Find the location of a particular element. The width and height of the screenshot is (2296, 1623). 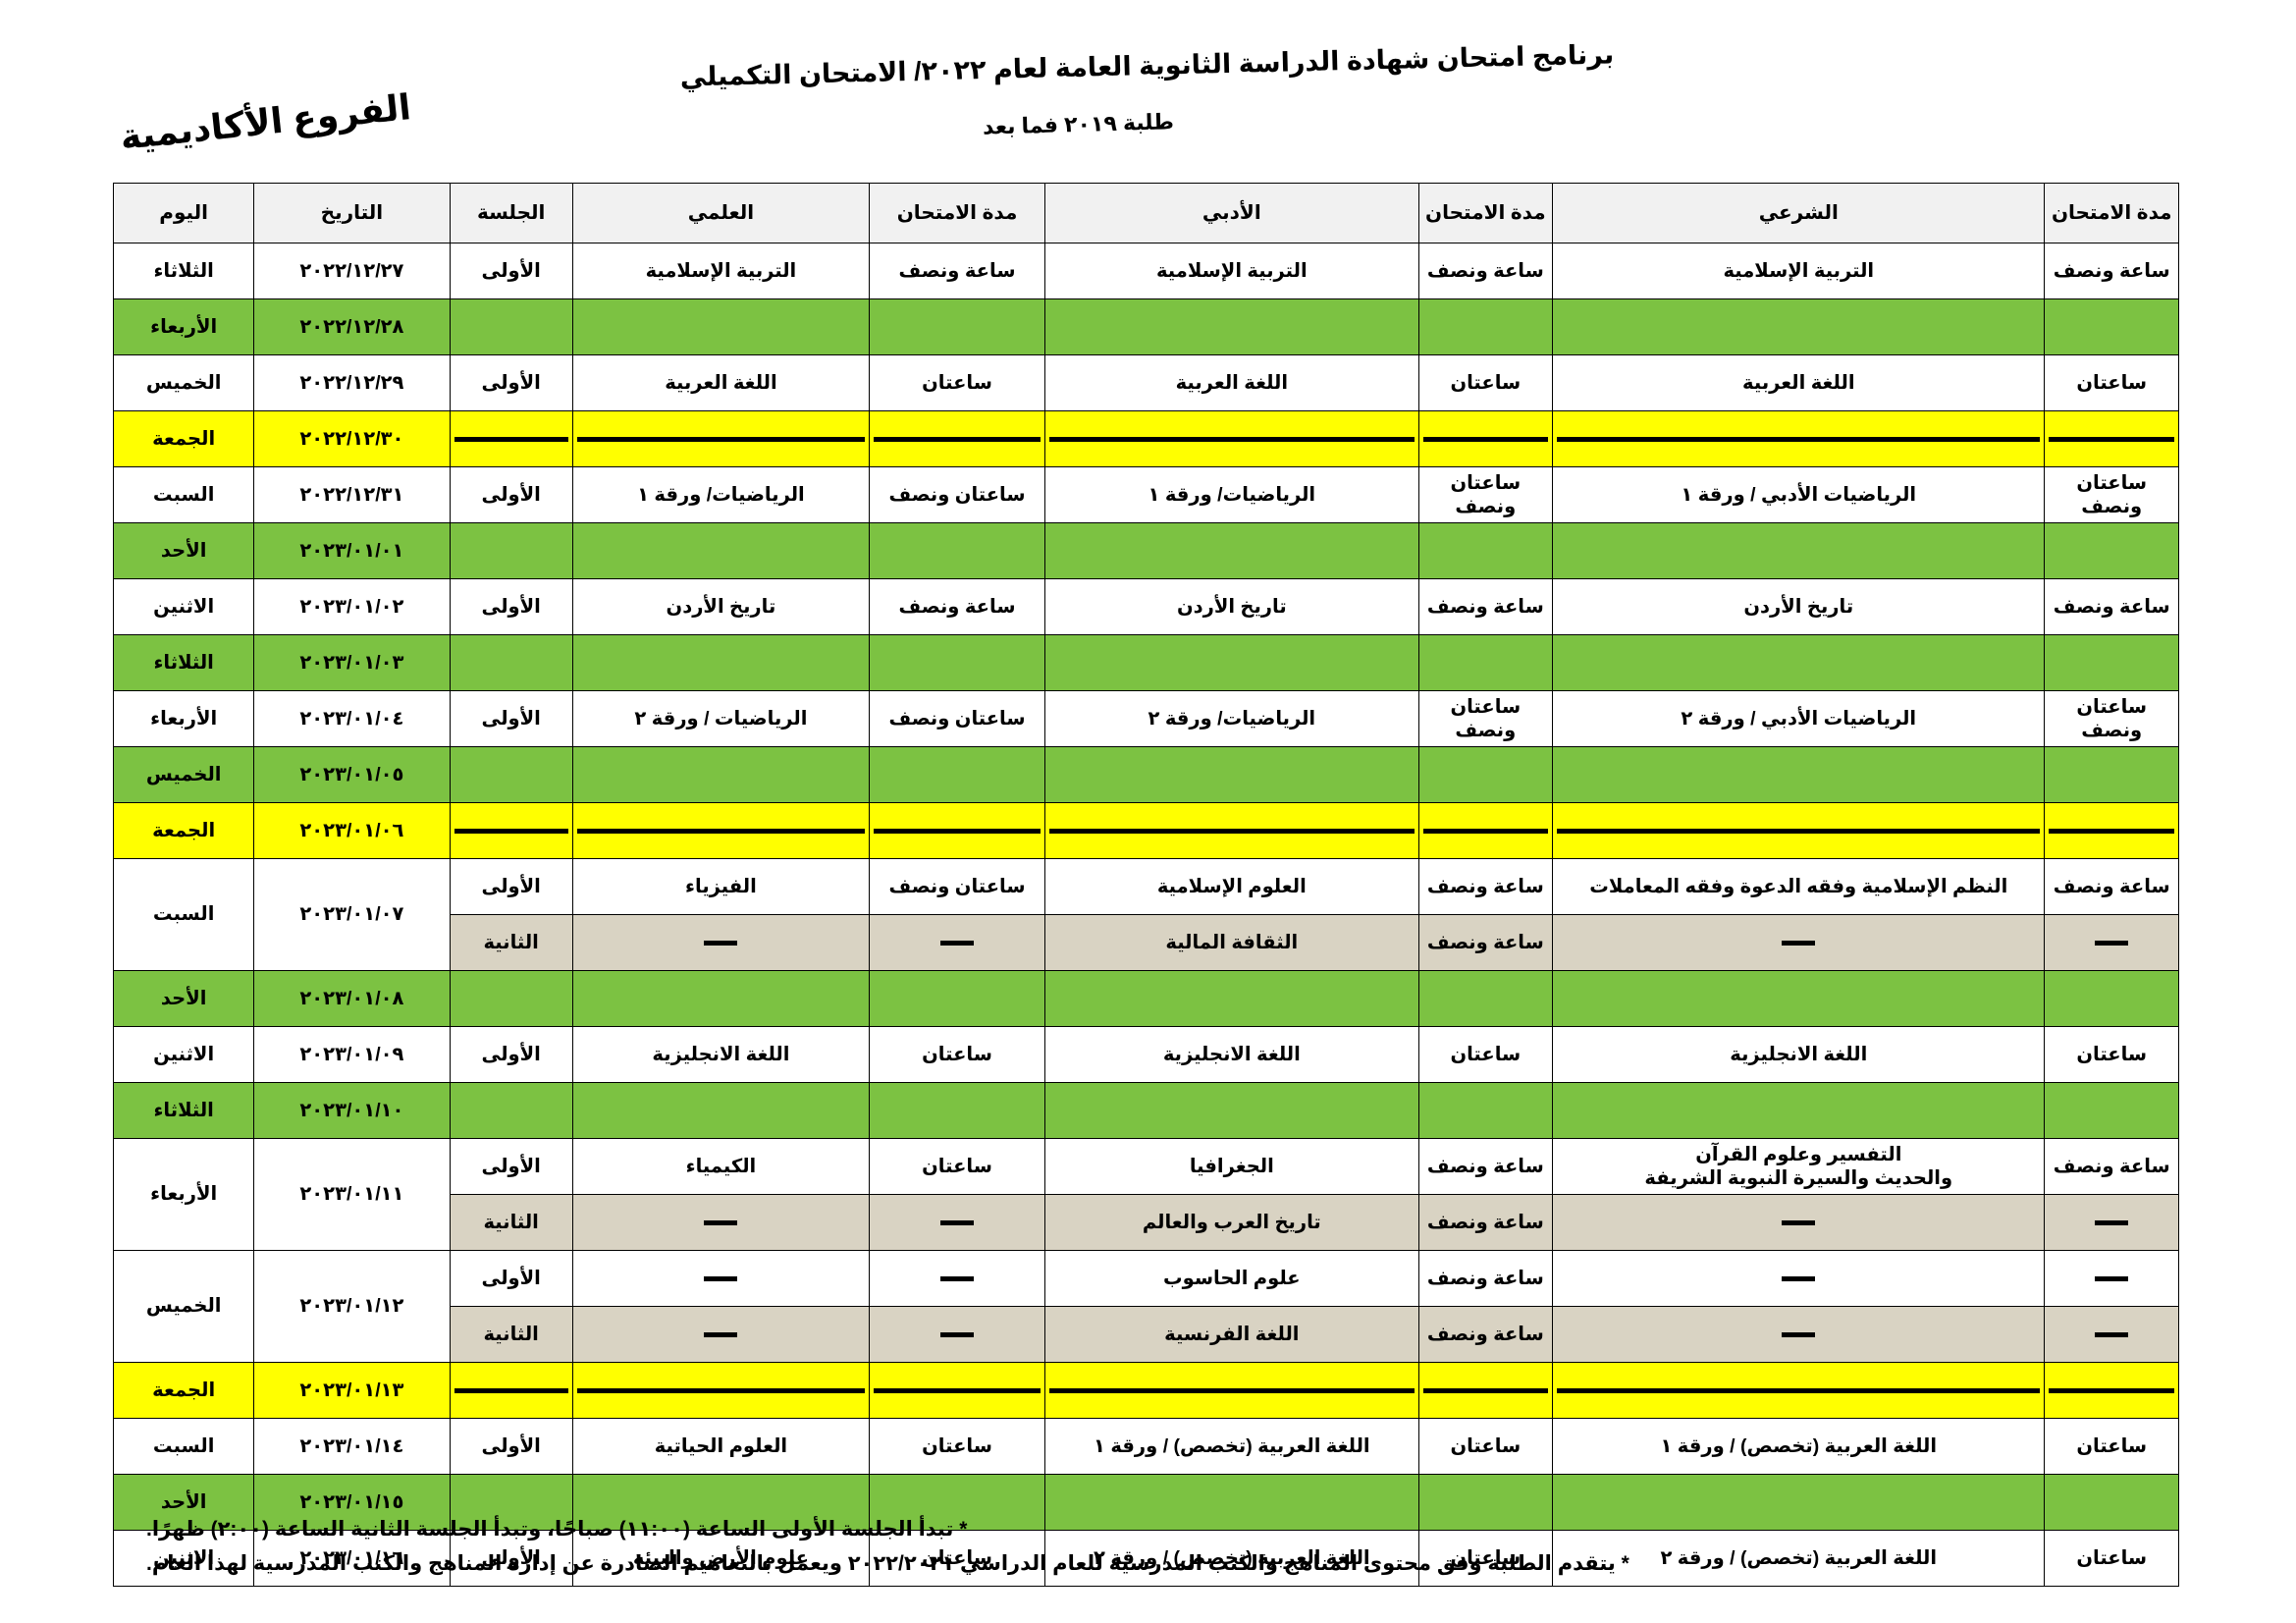

cell-date: ٢٠٢٣/٠١/٠٩ is located at coordinates (353, 1054).